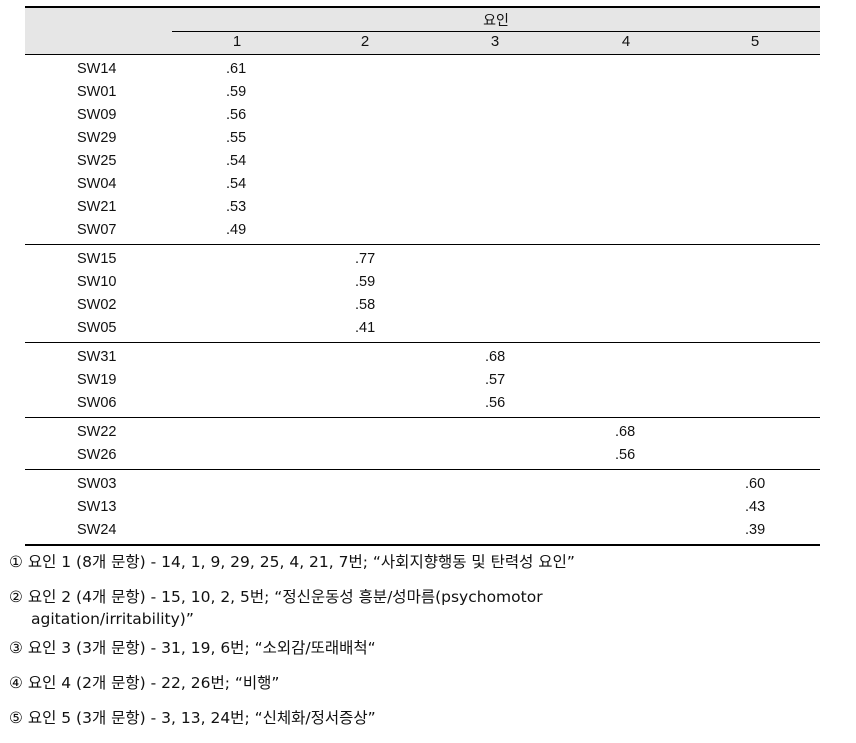  I want to click on table-row: SW09 .56, so click(422, 115).